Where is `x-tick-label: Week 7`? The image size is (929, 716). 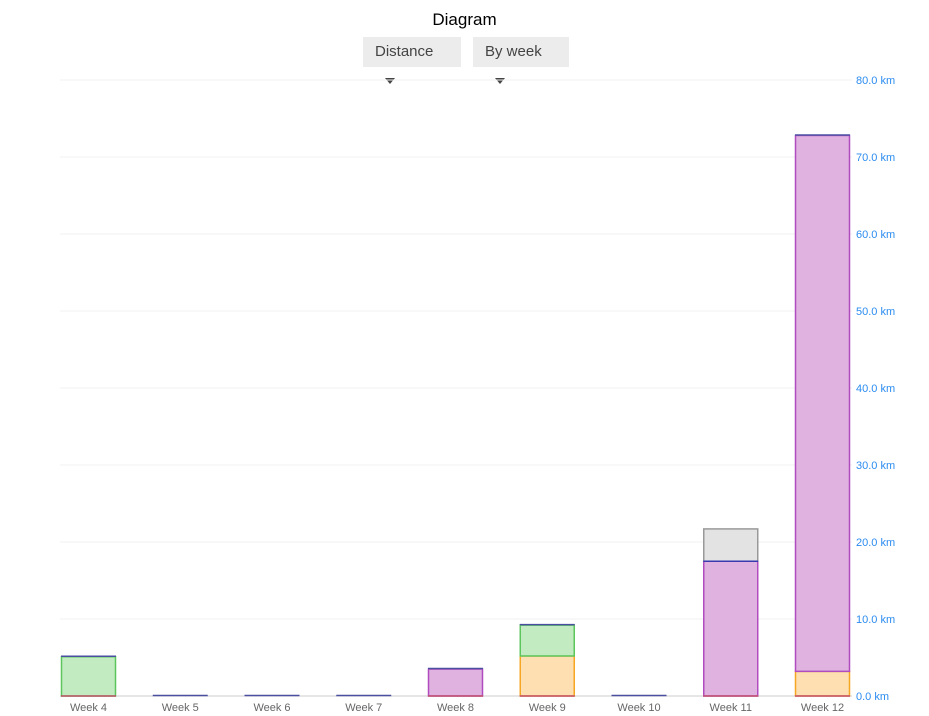
x-tick-label: Week 7 is located at coordinates (363, 708).